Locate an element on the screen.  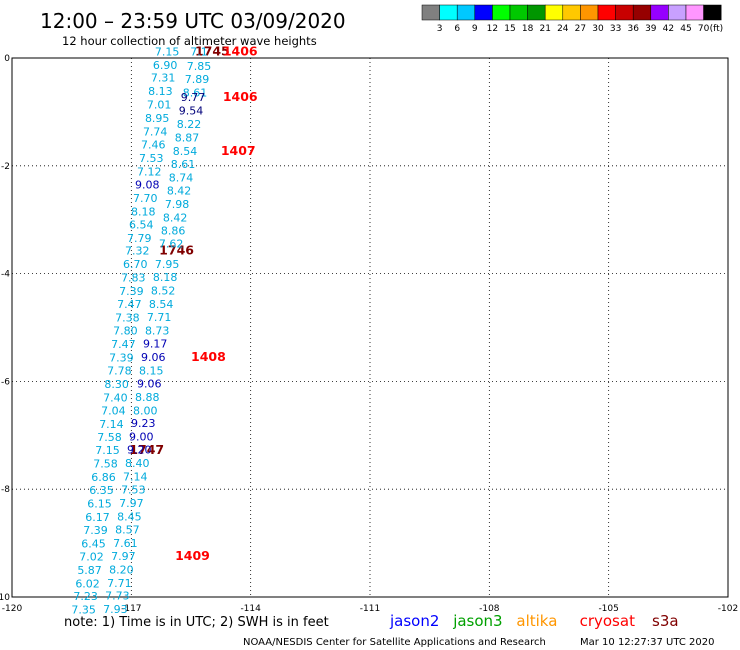
latitude-label: 0 is located at coordinates (7, 59).